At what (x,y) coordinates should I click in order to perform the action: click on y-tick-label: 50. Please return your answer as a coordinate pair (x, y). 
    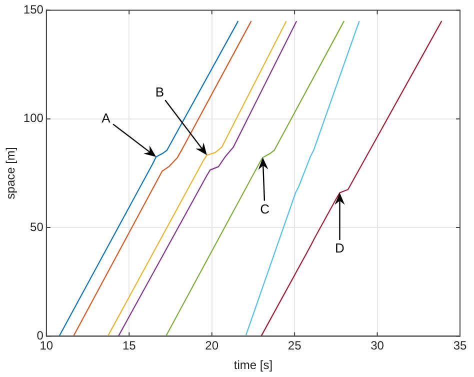
    Looking at the image, I should click on (37, 227).